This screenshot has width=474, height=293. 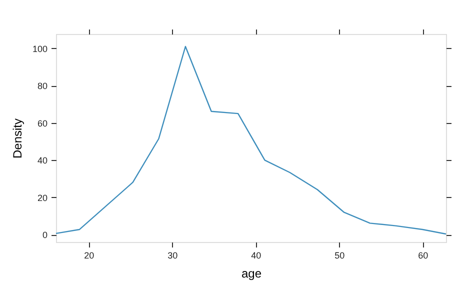 What do you see at coordinates (173, 255) in the screenshot?
I see `x-tick-label: 30` at bounding box center [173, 255].